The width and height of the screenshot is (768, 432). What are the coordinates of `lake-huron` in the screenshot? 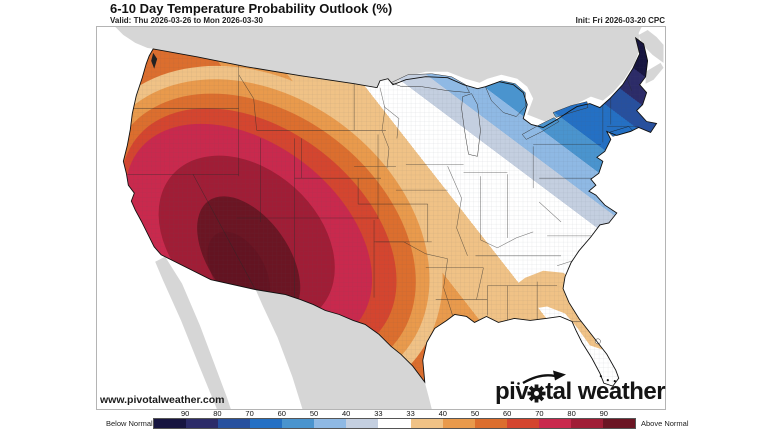 It's located at (505, 98).